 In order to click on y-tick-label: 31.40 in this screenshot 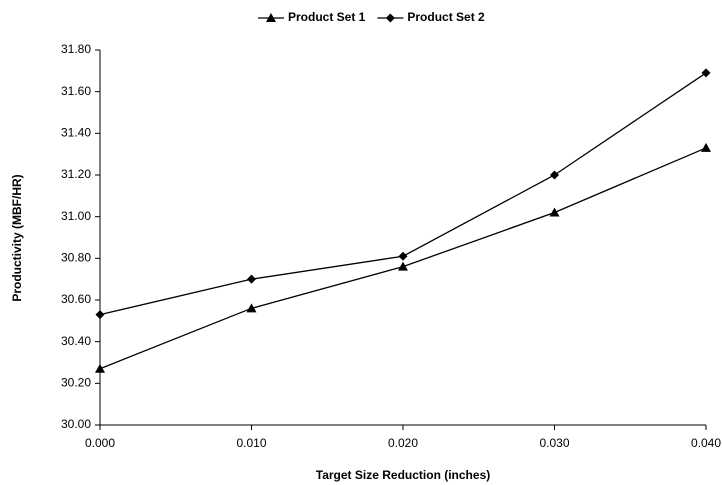, I will do `click(76, 133)`.